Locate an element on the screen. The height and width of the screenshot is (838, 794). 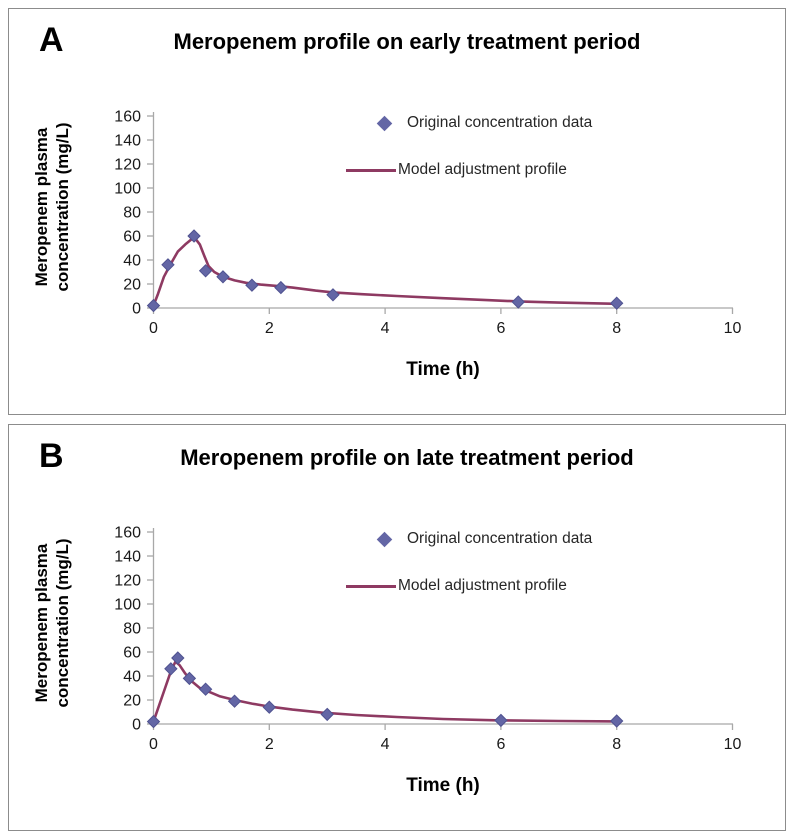
panel-label-a: A is located at coordinates (51, 40).